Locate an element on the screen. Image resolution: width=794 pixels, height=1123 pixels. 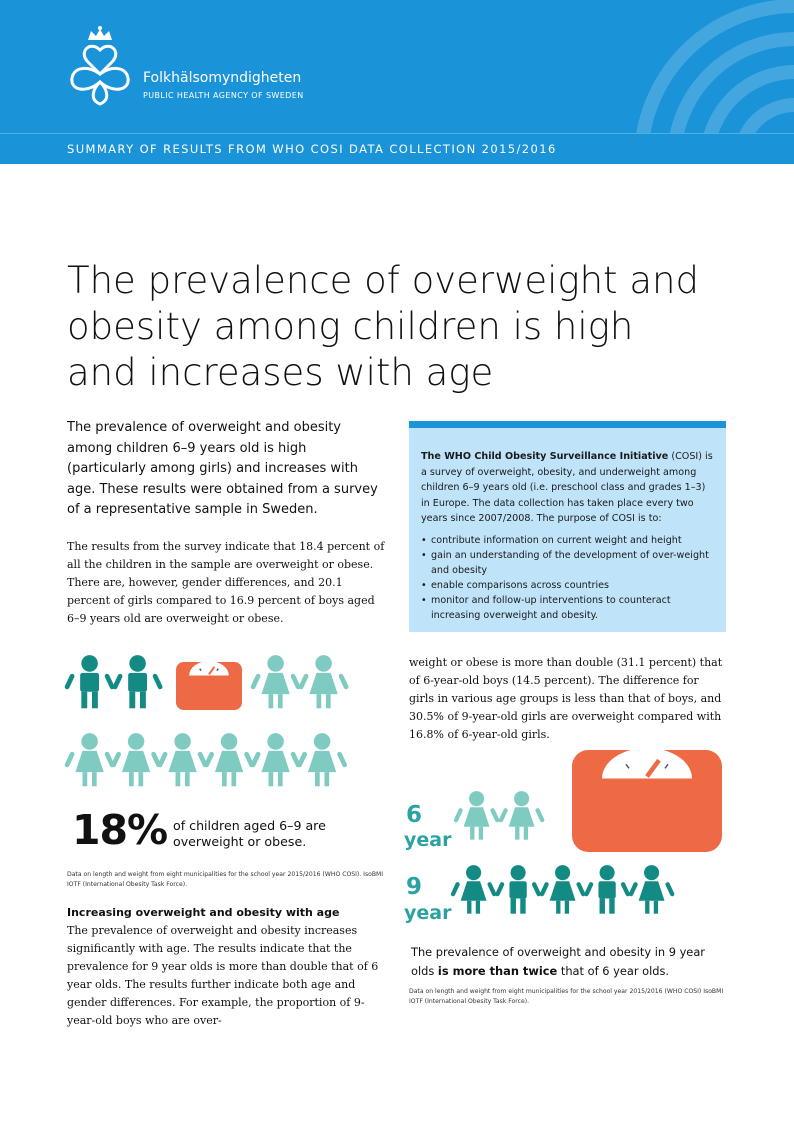
age-6-label: year is located at coordinates (428, 840).